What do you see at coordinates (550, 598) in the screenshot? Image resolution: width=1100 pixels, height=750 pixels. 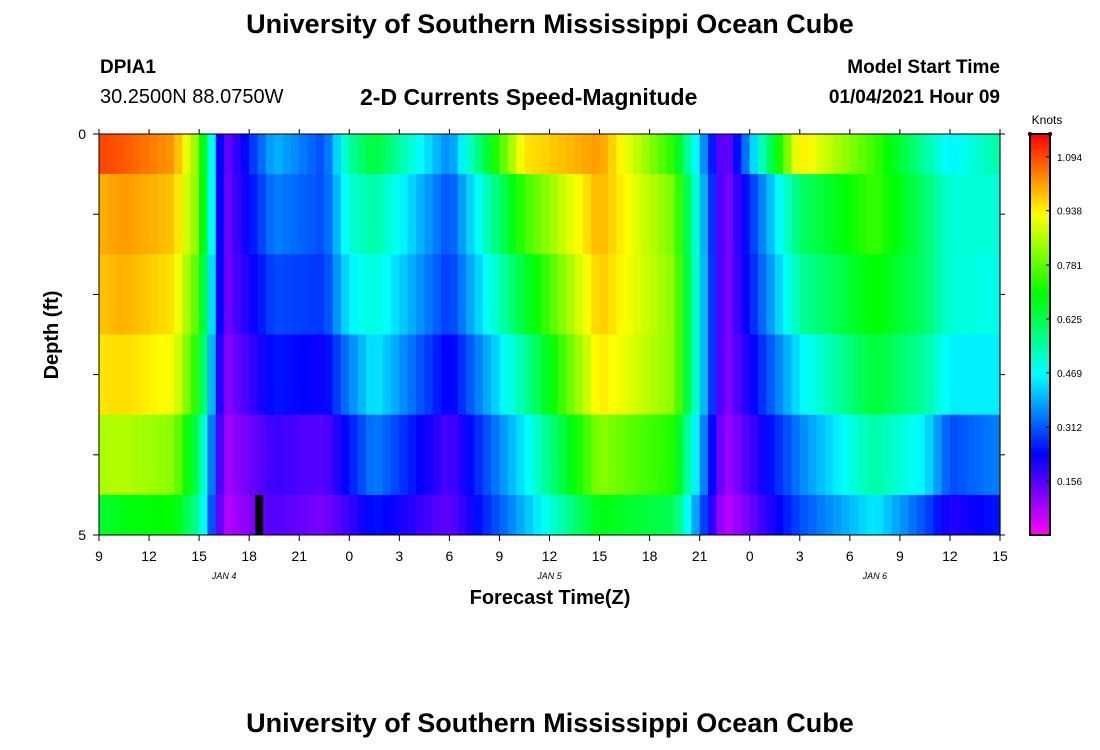 I see `x-axis-label: Forecast Time(Z)` at bounding box center [550, 598].